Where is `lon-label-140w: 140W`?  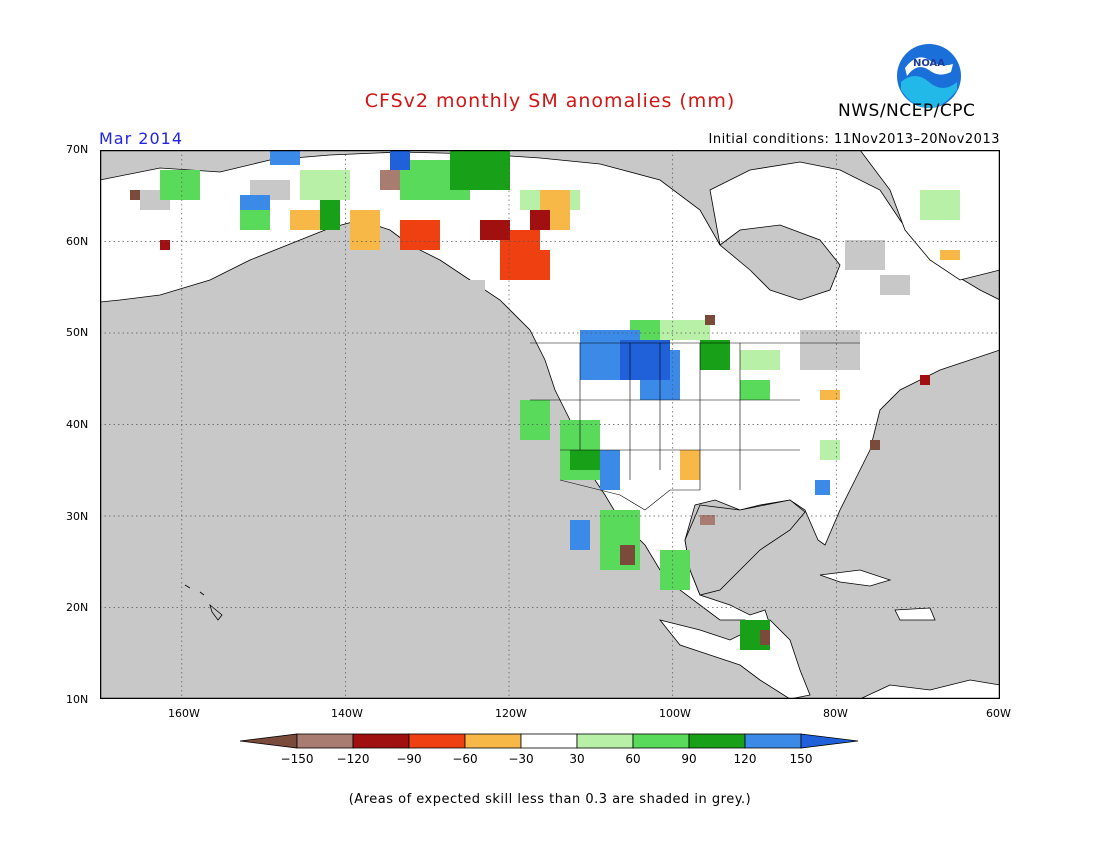 lon-label-140w: 140W is located at coordinates (347, 713).